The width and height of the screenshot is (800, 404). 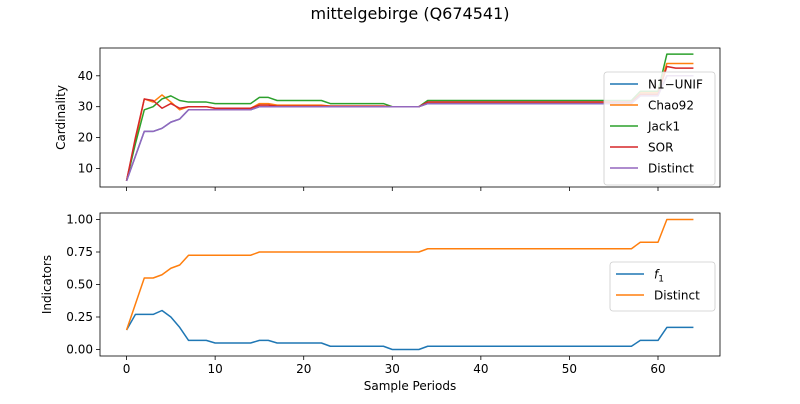 I want to click on x-tick-label-4: 40, so click(x=480, y=369).